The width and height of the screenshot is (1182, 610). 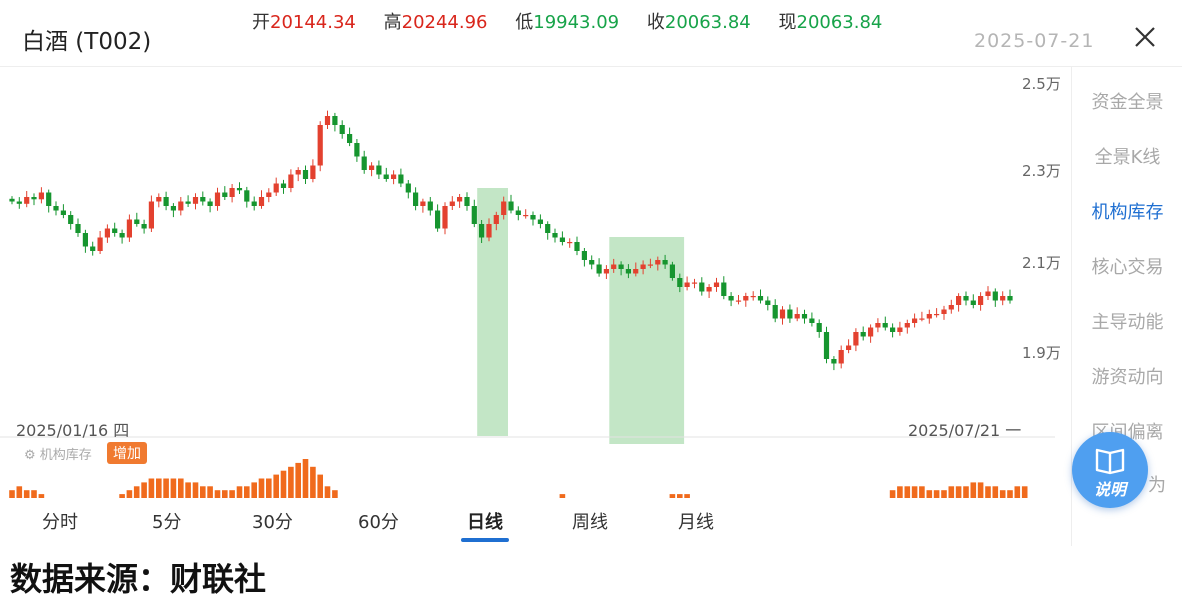 What do you see at coordinates (1110, 470) in the screenshot?
I see `help-button: 说明` at bounding box center [1110, 470].